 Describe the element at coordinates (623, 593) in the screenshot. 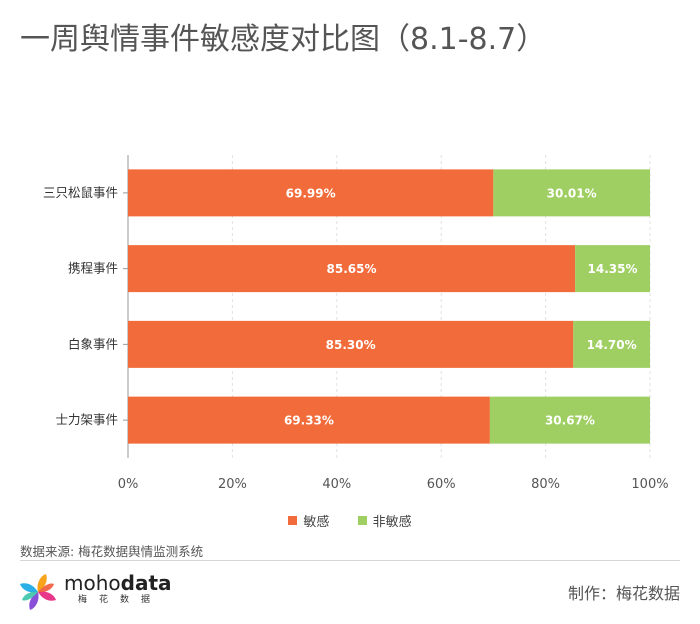

I see `credit-text: 制作：梅花数据` at that location.